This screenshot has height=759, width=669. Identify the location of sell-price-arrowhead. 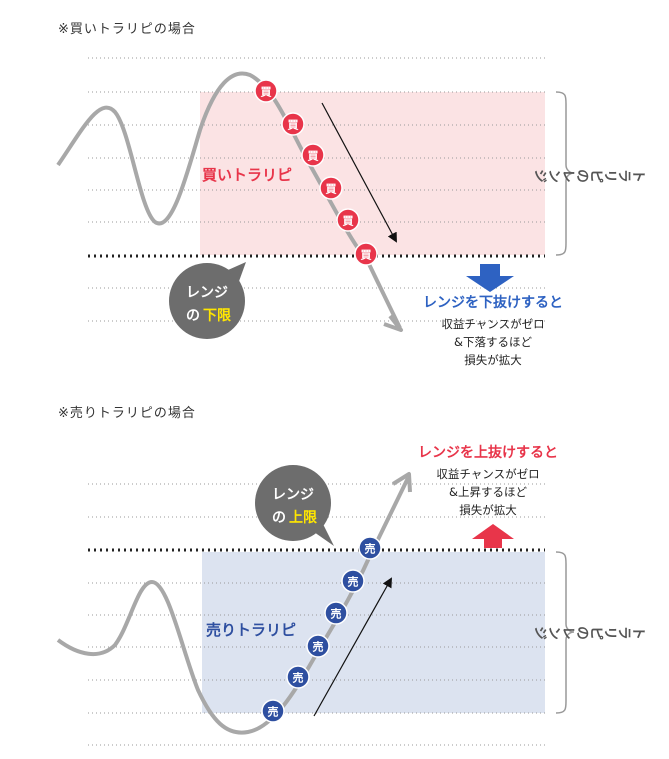
(401, 482).